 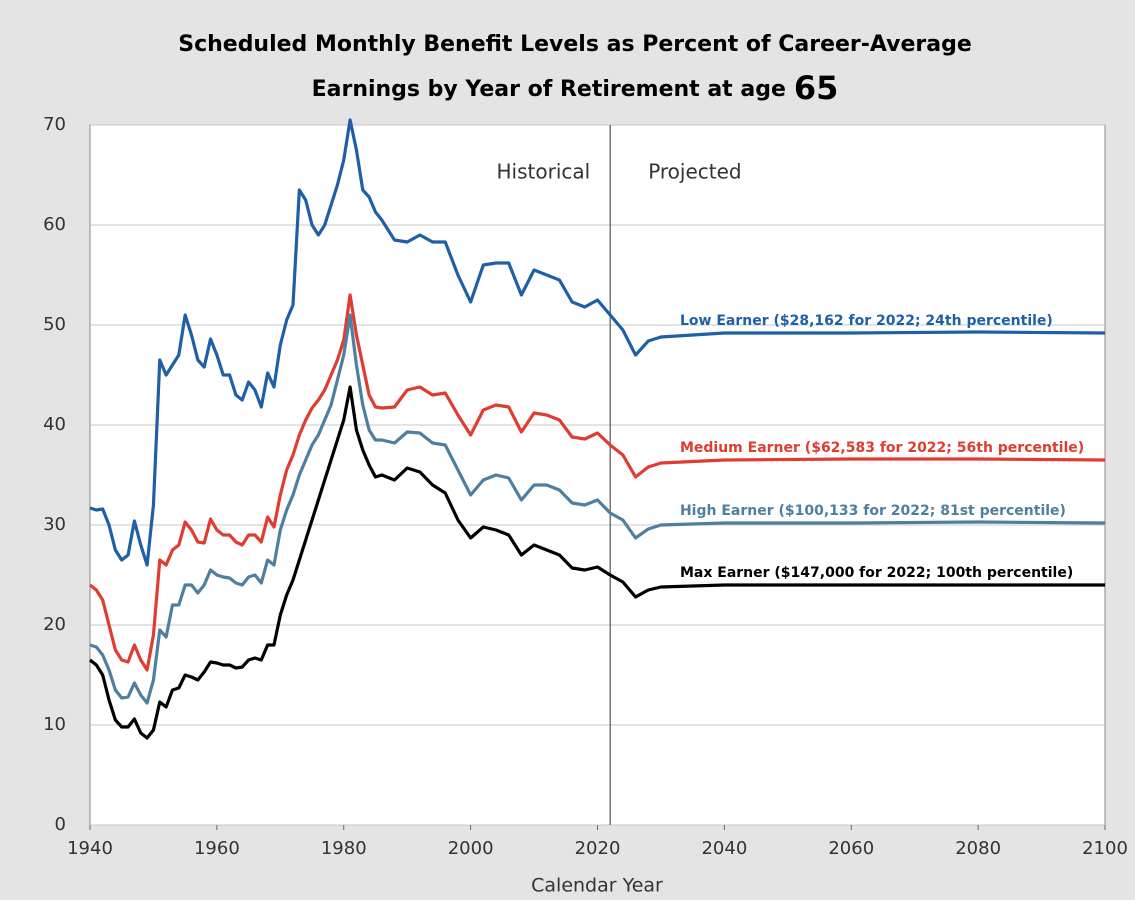 What do you see at coordinates (54, 724) in the screenshot?
I see `y-tick-label: 10` at bounding box center [54, 724].